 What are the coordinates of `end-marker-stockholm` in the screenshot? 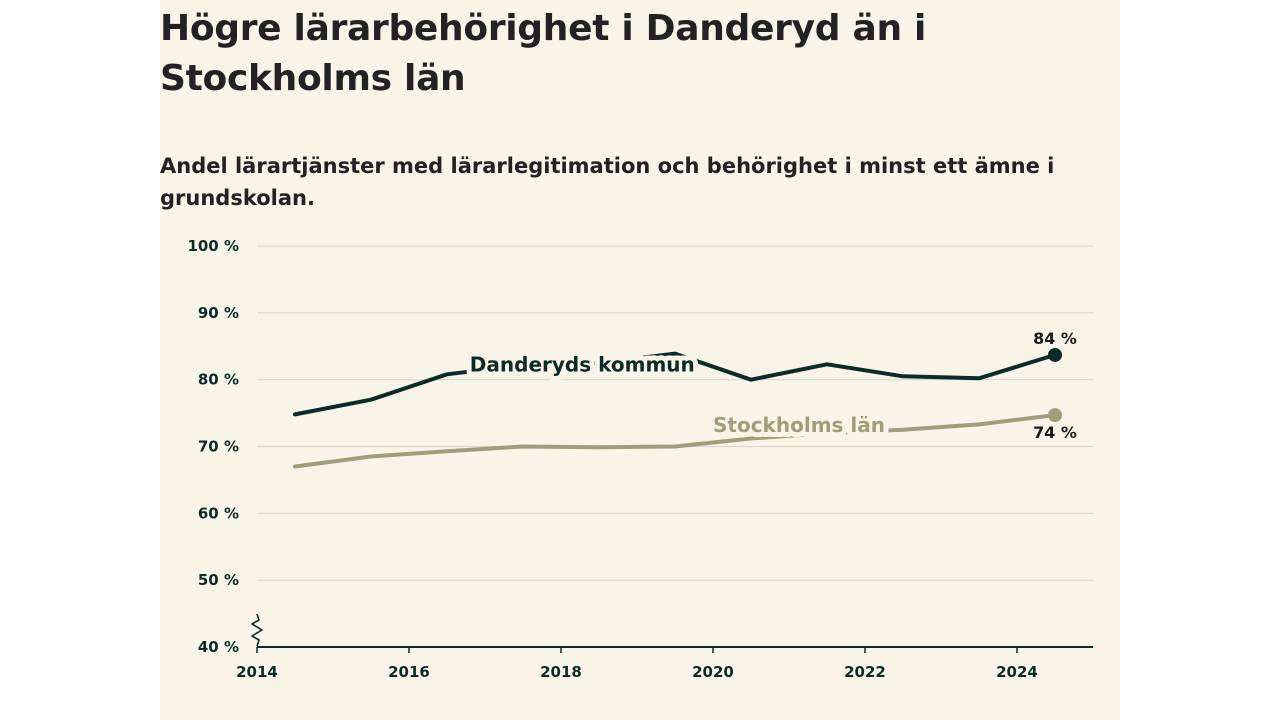 It's located at (1055, 415).